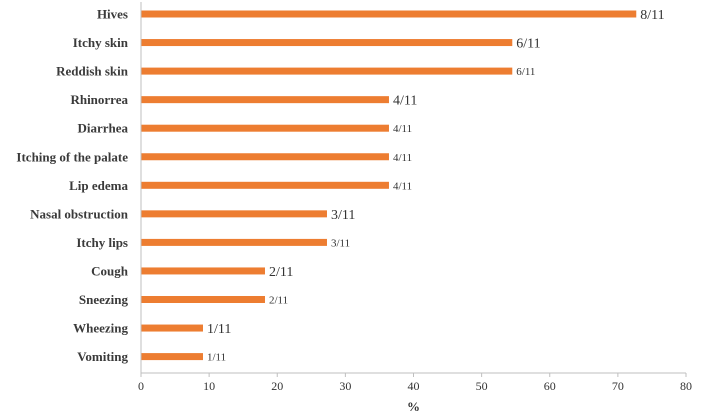 The image size is (706, 419). I want to click on category-label: Diarrhea, so click(102, 128).